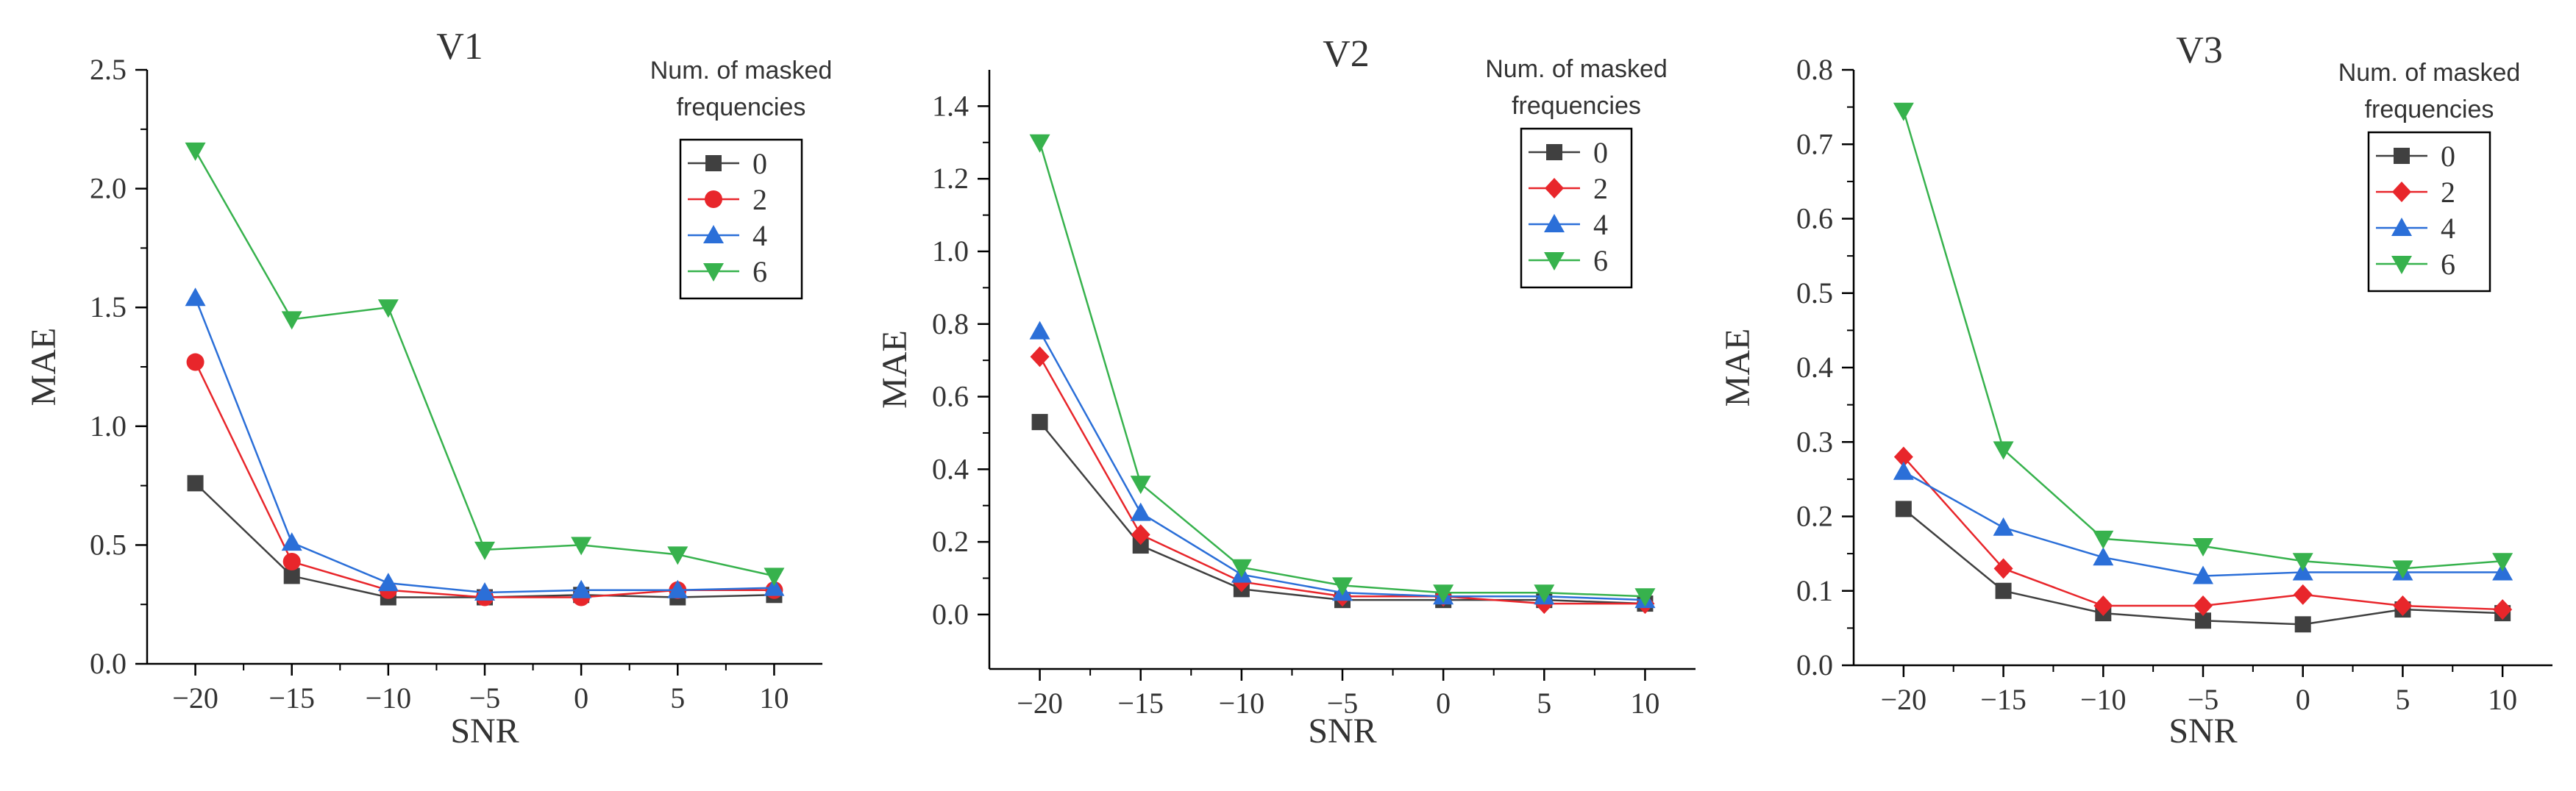 This screenshot has height=791, width=2576. Describe the element at coordinates (108, 306) in the screenshot. I see `y-tick-label: 1.5` at that location.